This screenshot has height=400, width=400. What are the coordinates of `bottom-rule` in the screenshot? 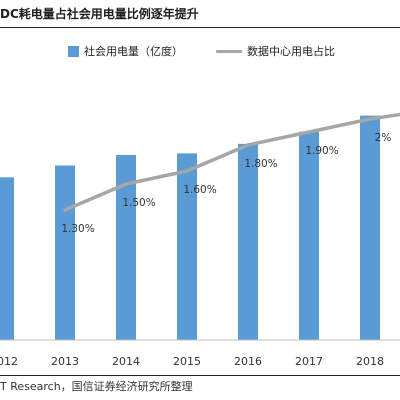 It's located at (200, 375).